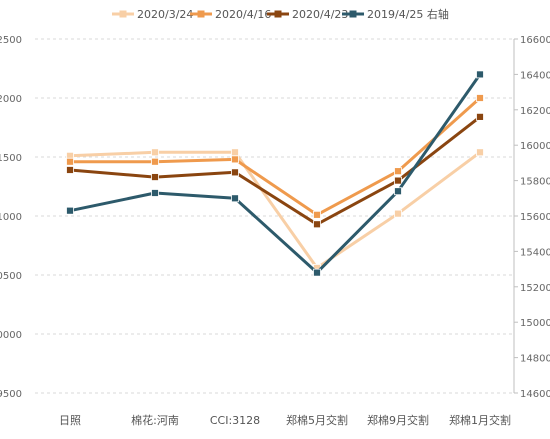 This screenshot has width=550, height=439. I want to click on right-tick-label: 15600, so click(535, 217).